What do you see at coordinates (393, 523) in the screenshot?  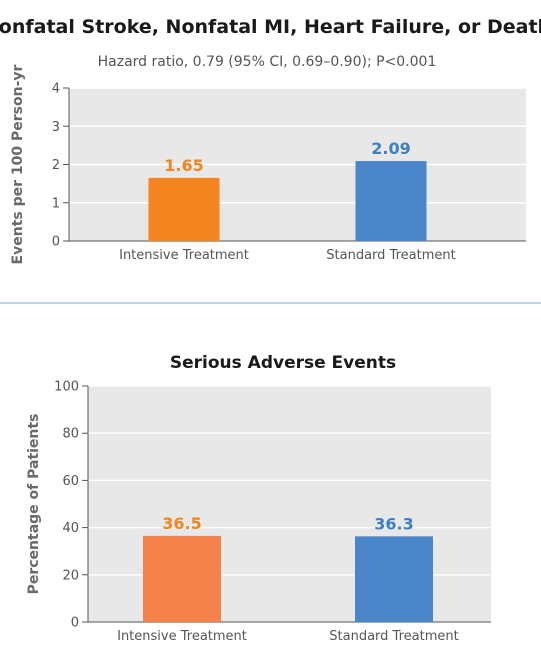 I see `chart2-bar-value-label: 36.3` at bounding box center [393, 523].